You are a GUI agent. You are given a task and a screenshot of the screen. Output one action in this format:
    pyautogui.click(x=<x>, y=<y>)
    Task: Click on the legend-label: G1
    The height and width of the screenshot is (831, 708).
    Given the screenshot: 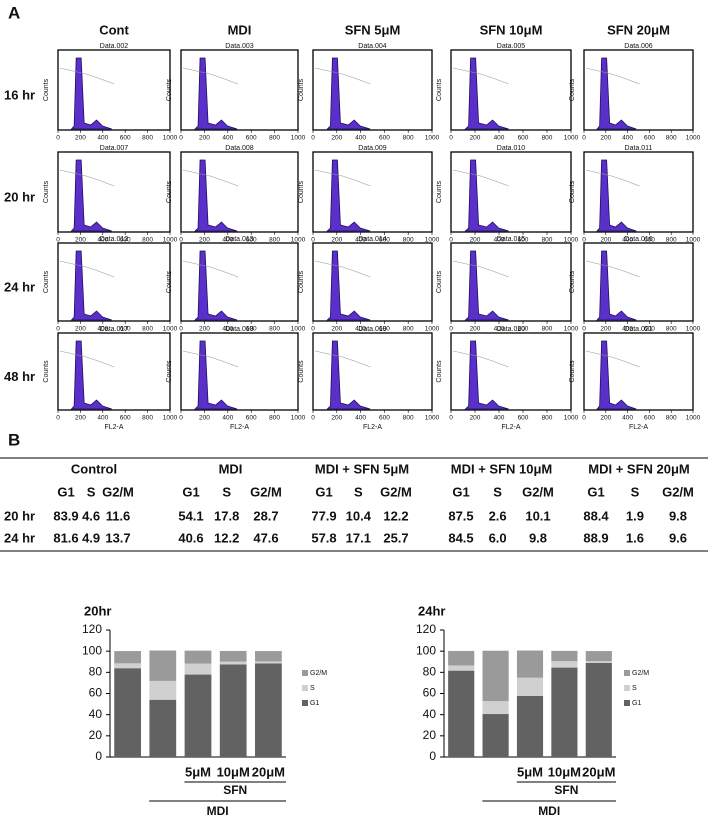 What is the action you would take?
    pyautogui.click(x=314, y=703)
    